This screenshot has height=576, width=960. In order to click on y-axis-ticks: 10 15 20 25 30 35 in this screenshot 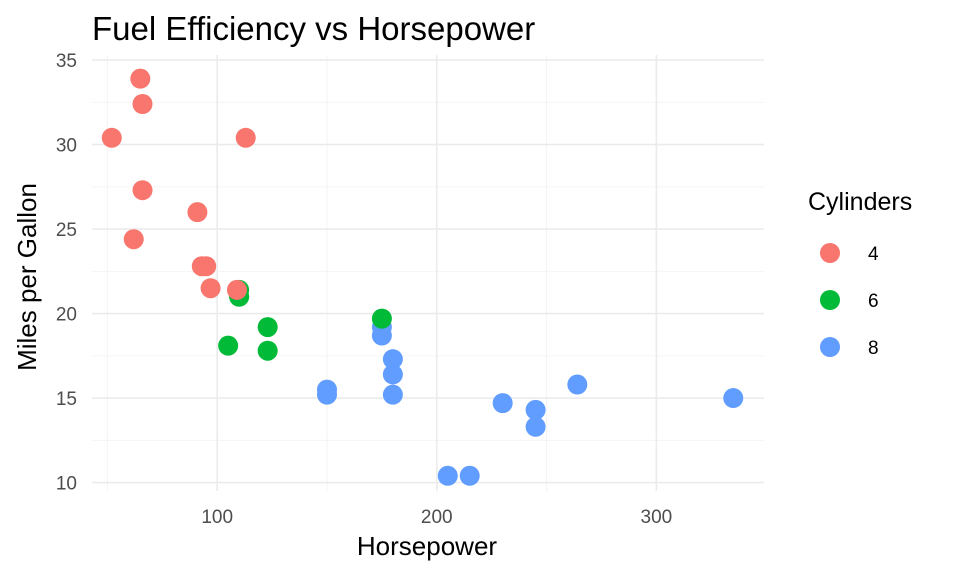, I will do `click(66, 272)`.